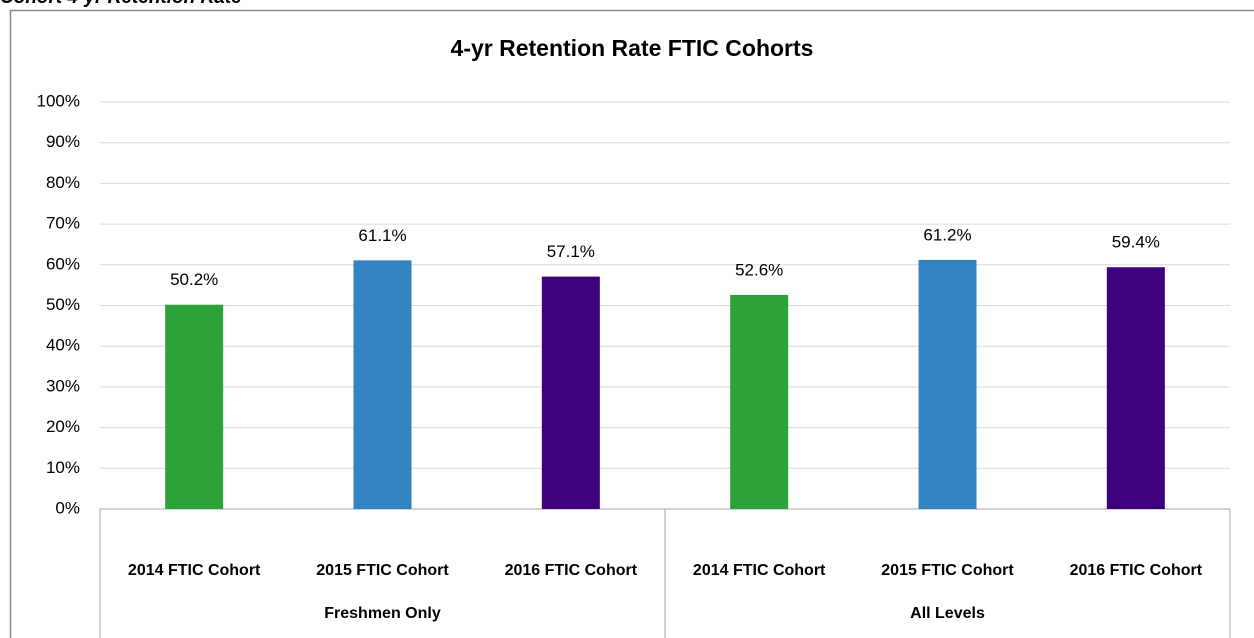 This screenshot has height=638, width=1254. I want to click on y-tick-label: 70%, so click(63, 223).